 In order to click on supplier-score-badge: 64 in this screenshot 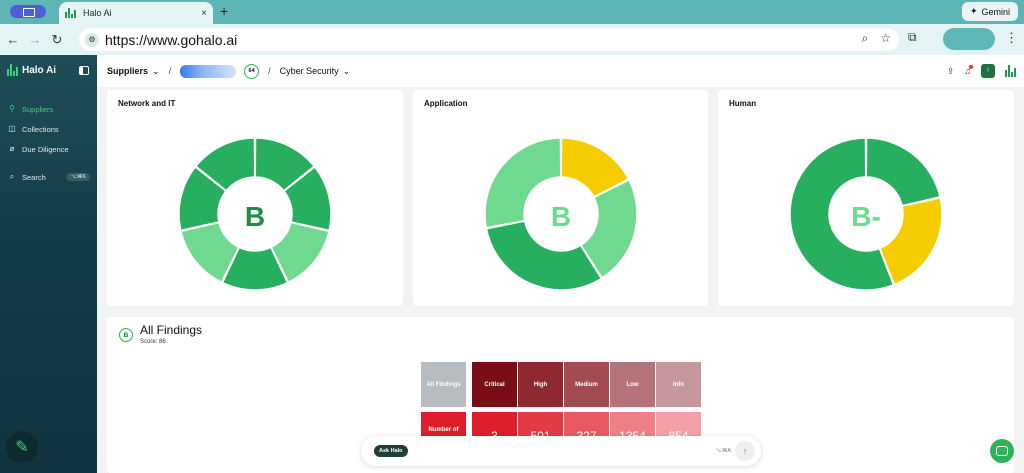, I will do `click(252, 71)`.